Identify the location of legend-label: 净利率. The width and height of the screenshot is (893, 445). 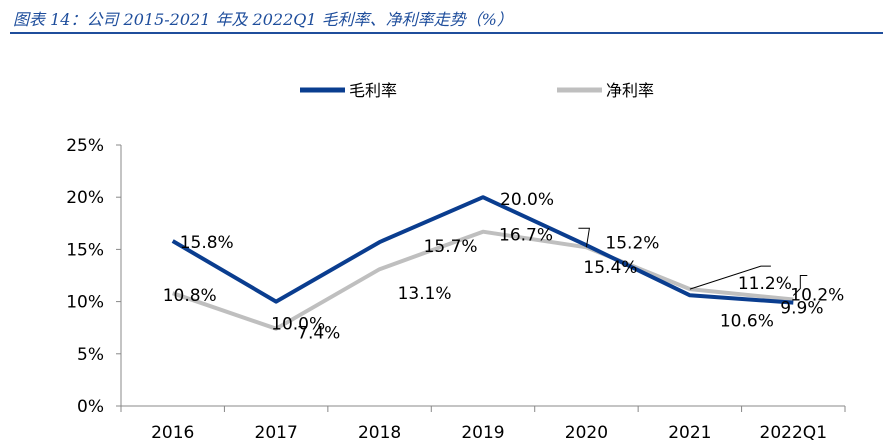
(630, 90).